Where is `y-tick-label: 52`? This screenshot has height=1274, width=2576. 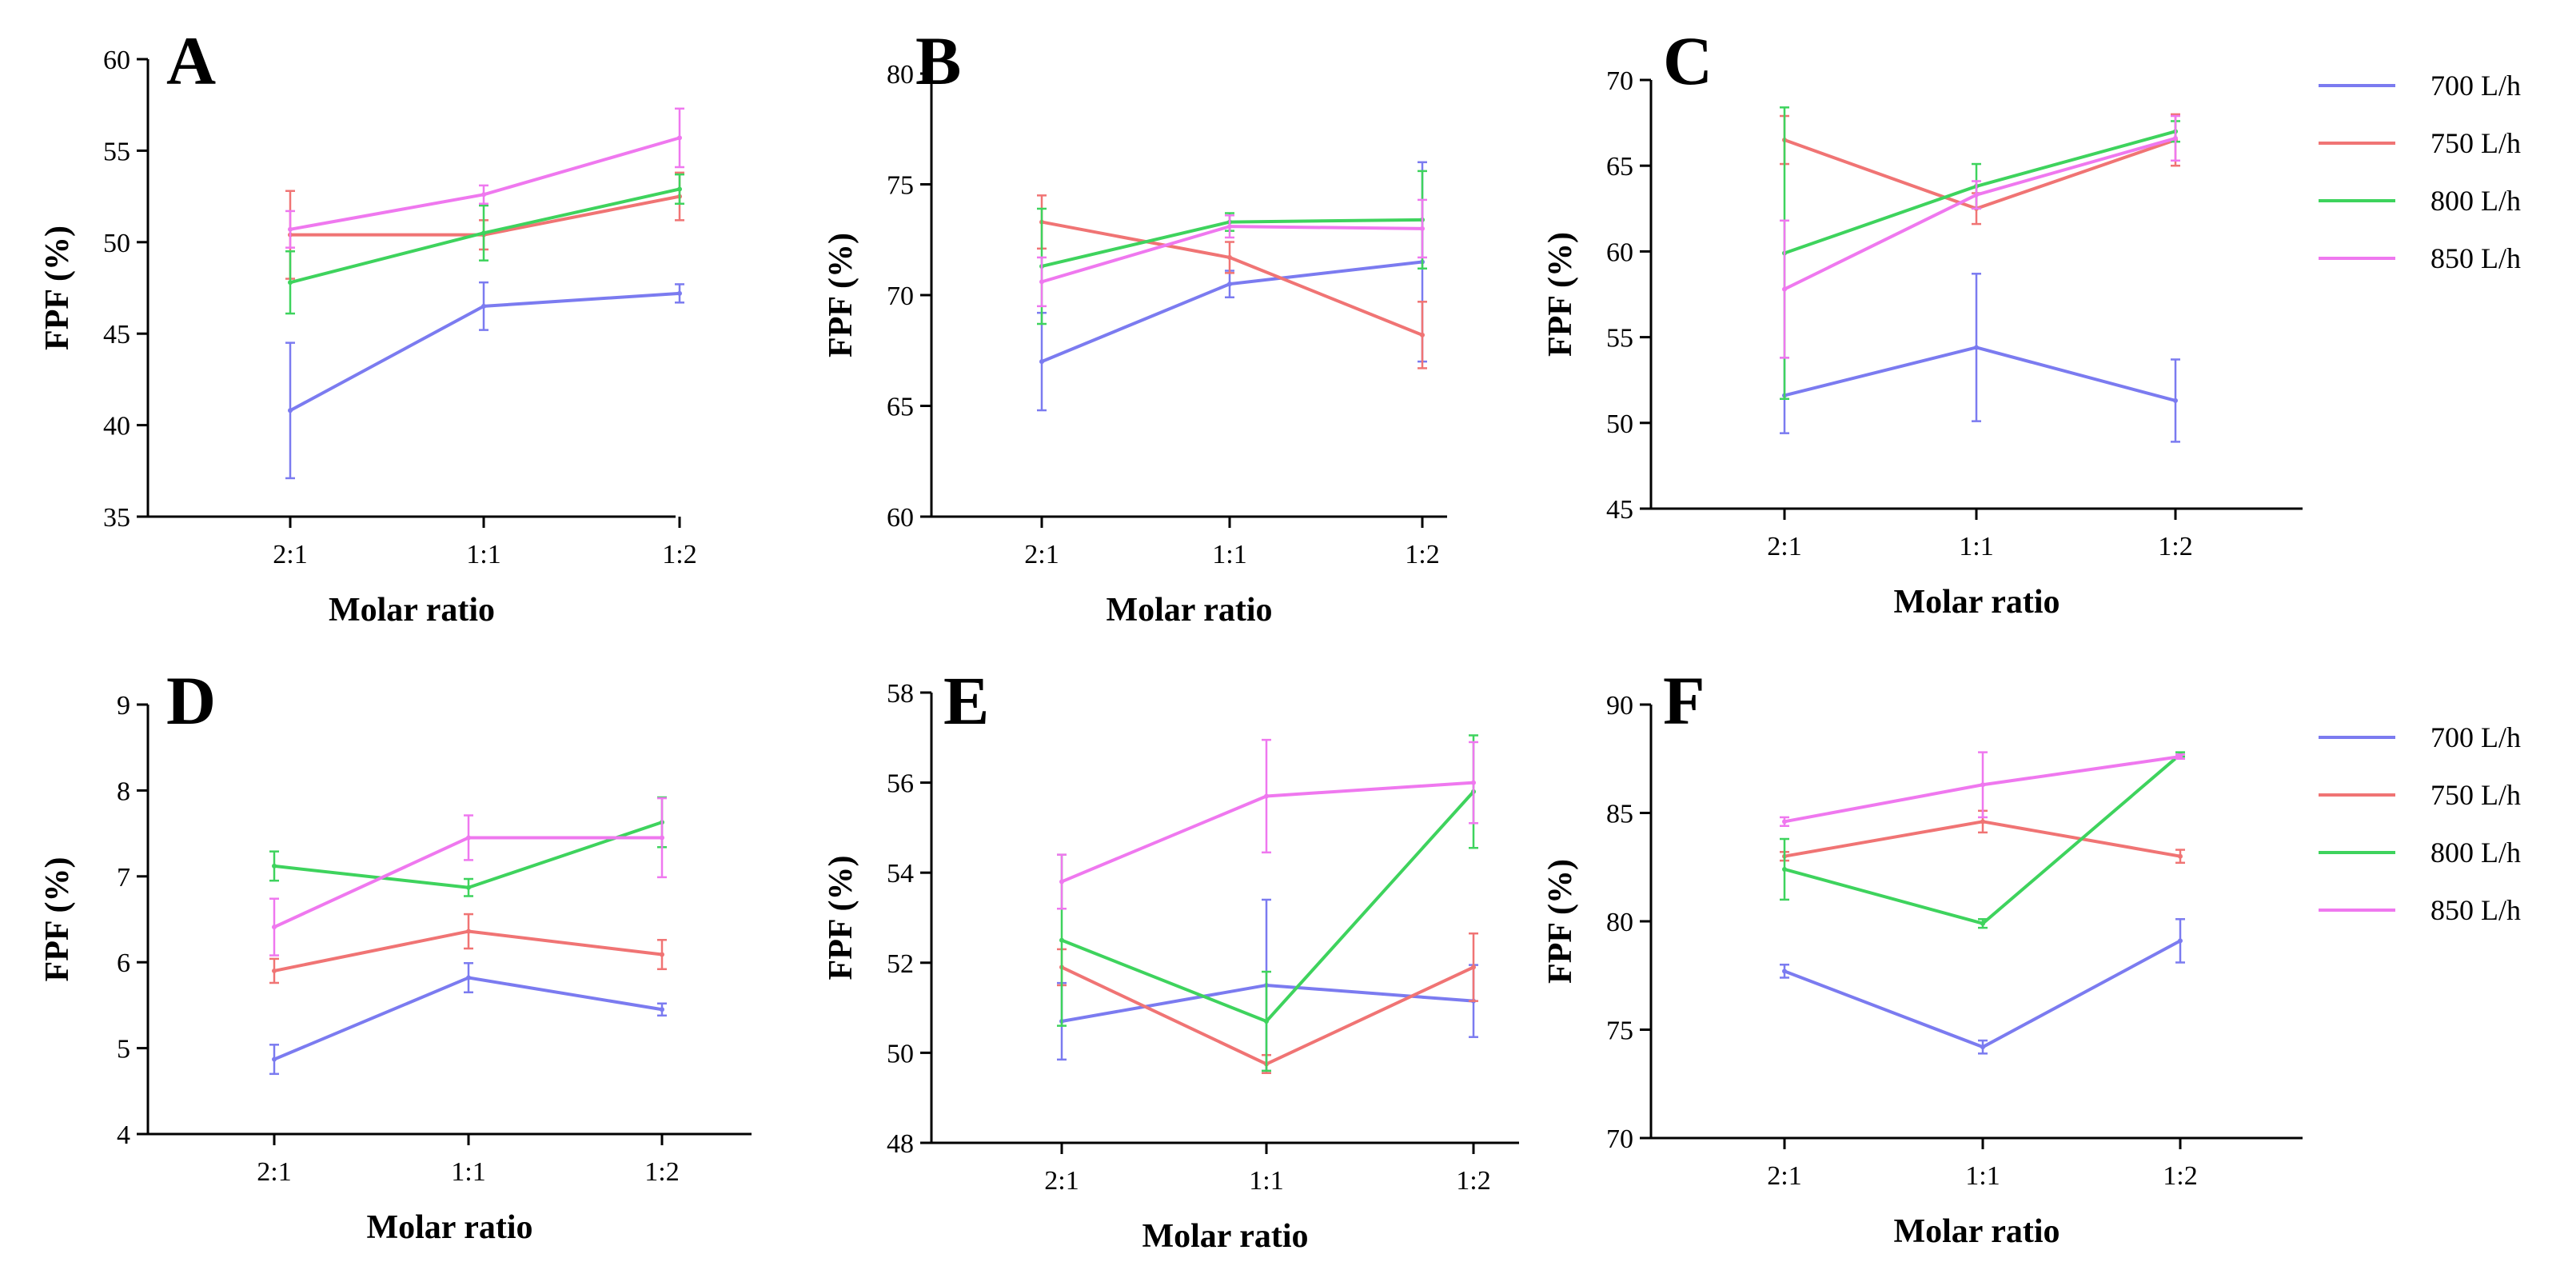
y-tick-label: 52 is located at coordinates (901, 964).